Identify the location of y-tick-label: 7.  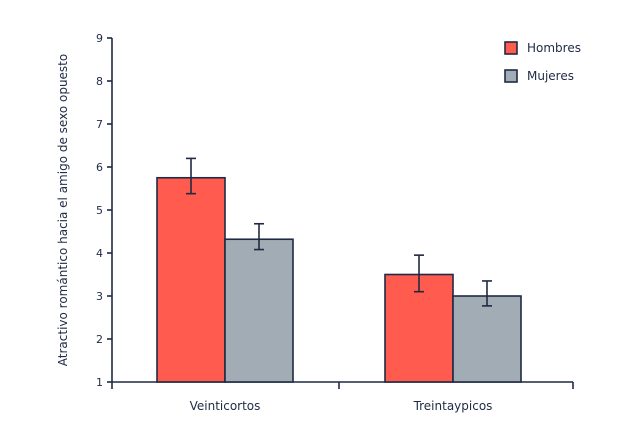
(99, 124).